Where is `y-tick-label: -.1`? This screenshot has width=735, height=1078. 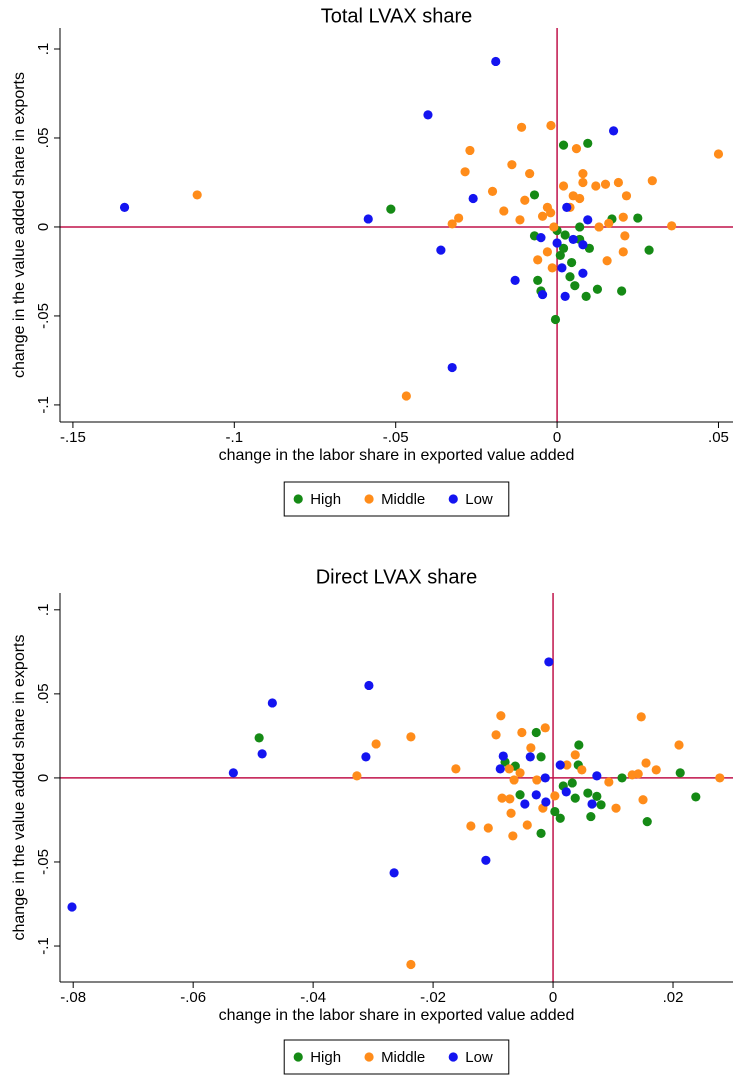 y-tick-label: -.1 is located at coordinates (43, 405).